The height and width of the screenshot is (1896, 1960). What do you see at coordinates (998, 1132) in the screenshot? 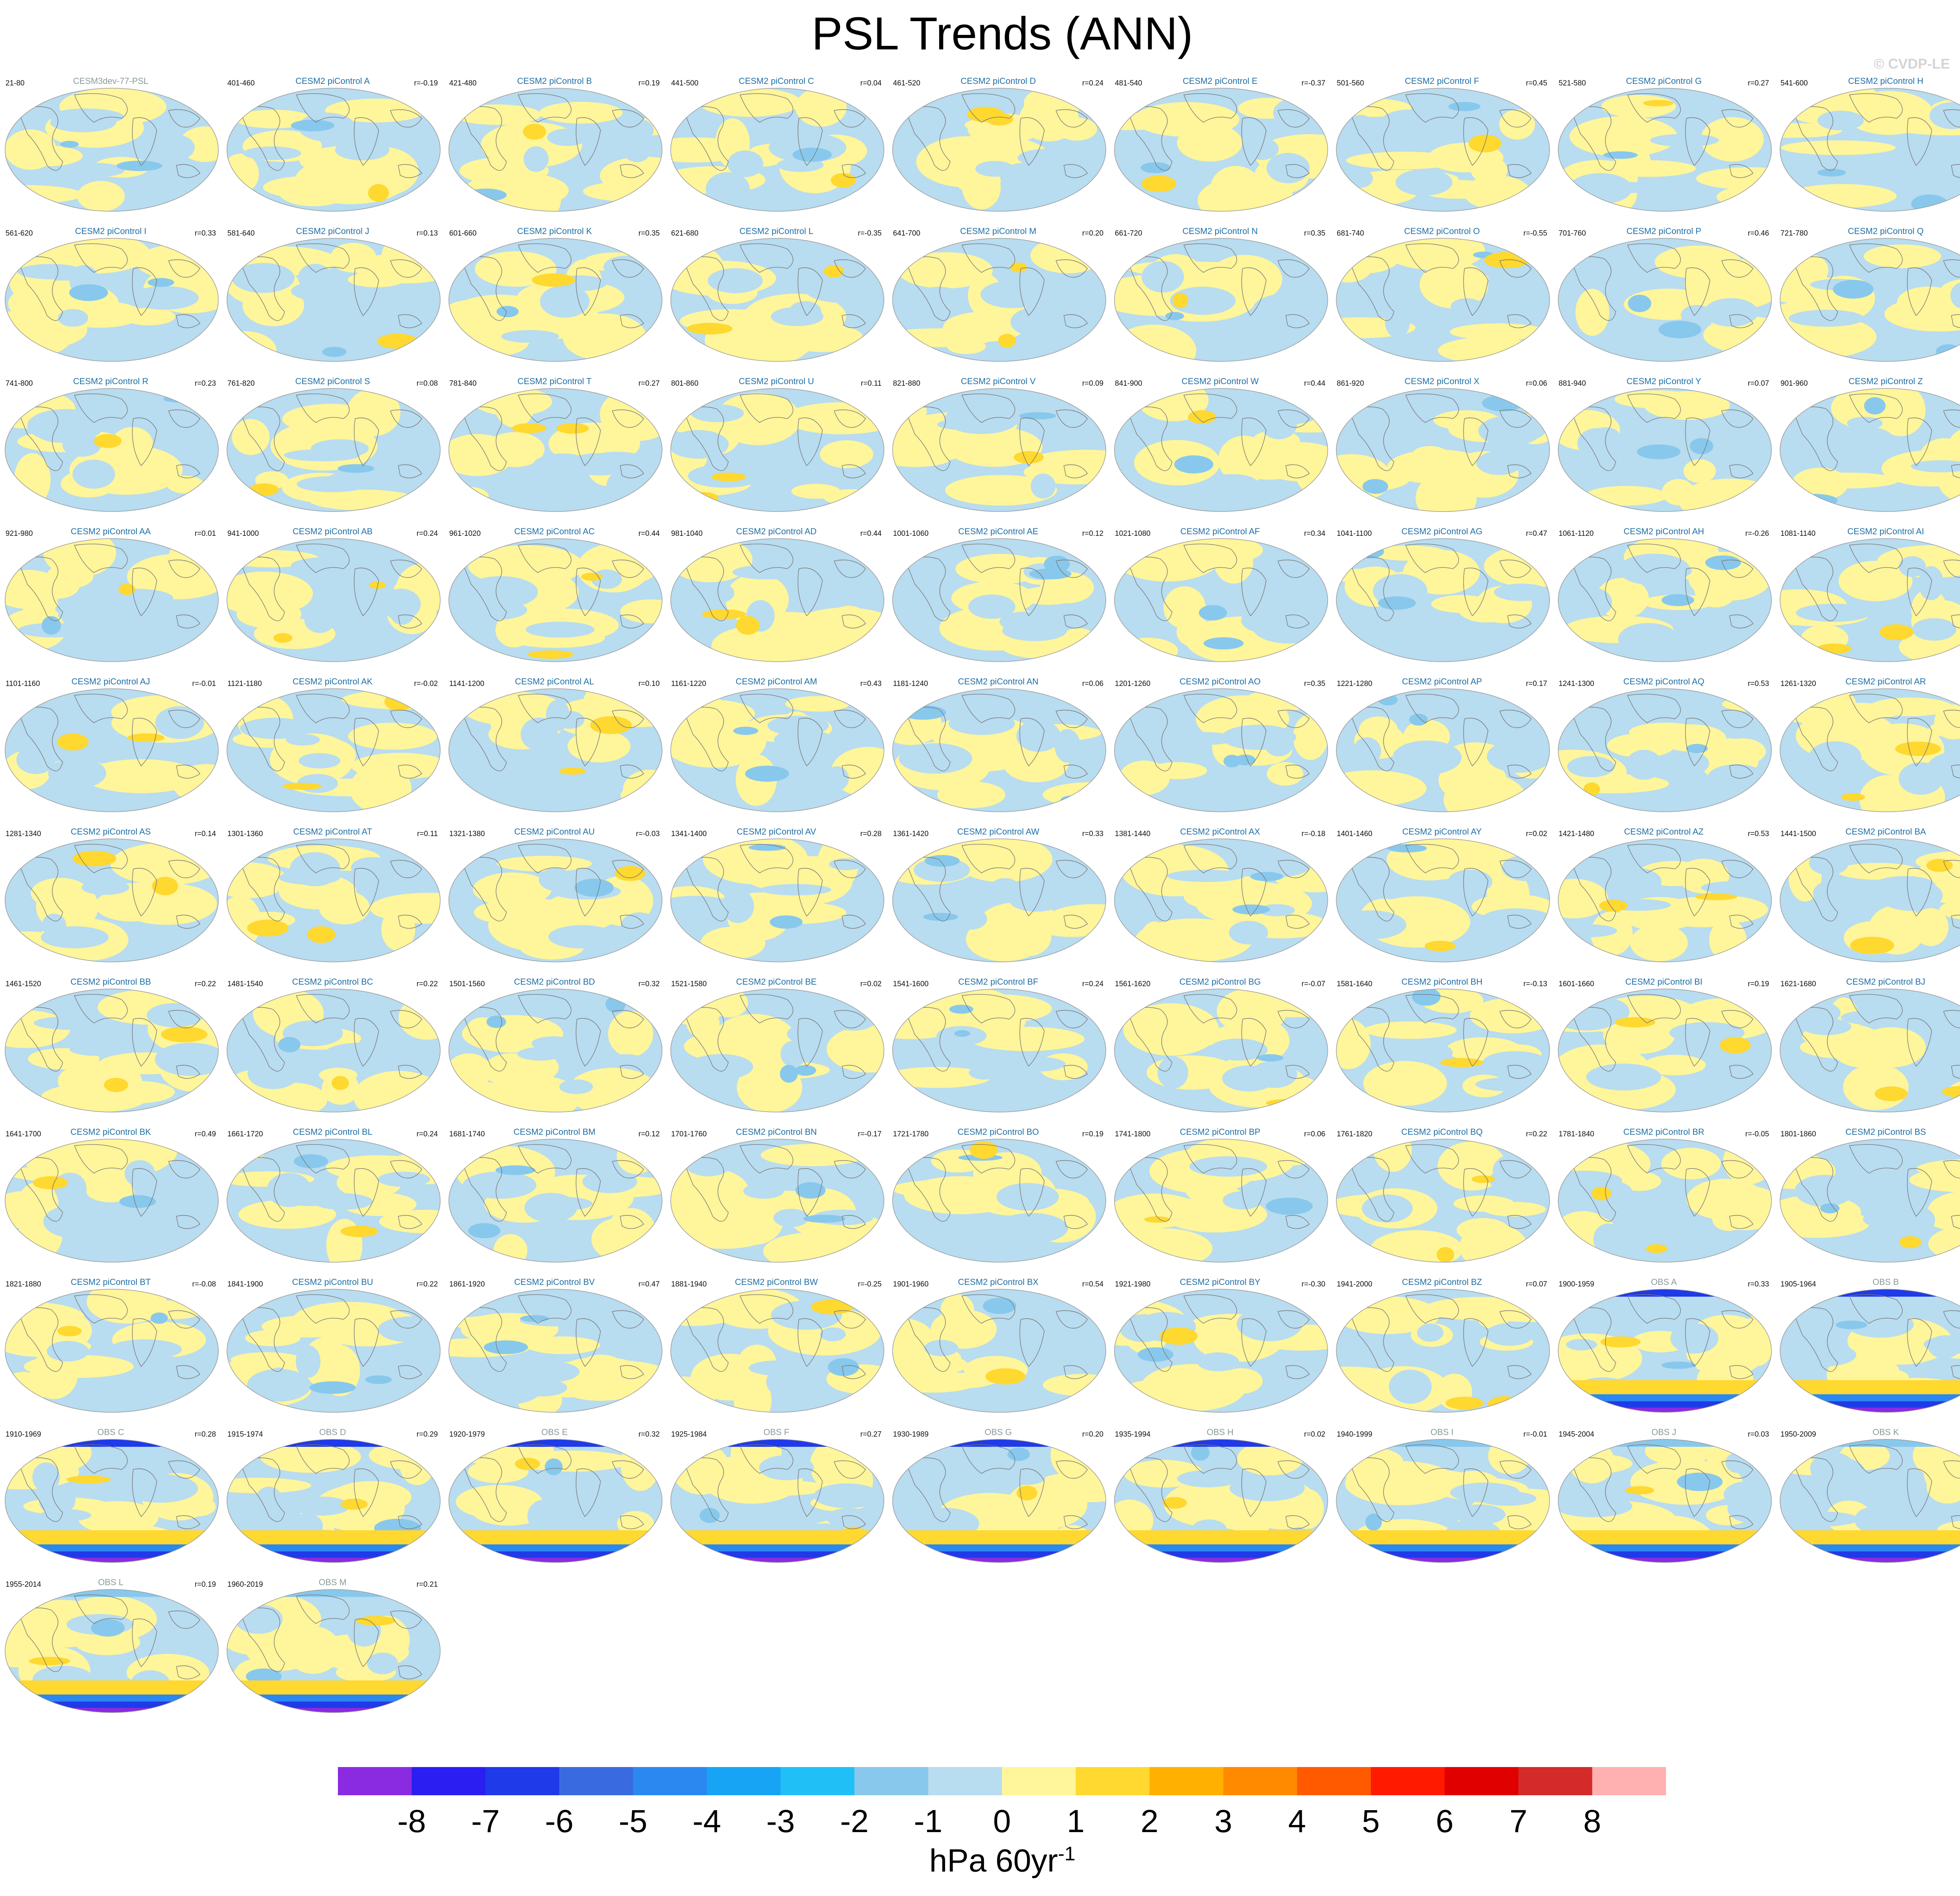
I see `panel-title: CESM2 piControl BO` at bounding box center [998, 1132].